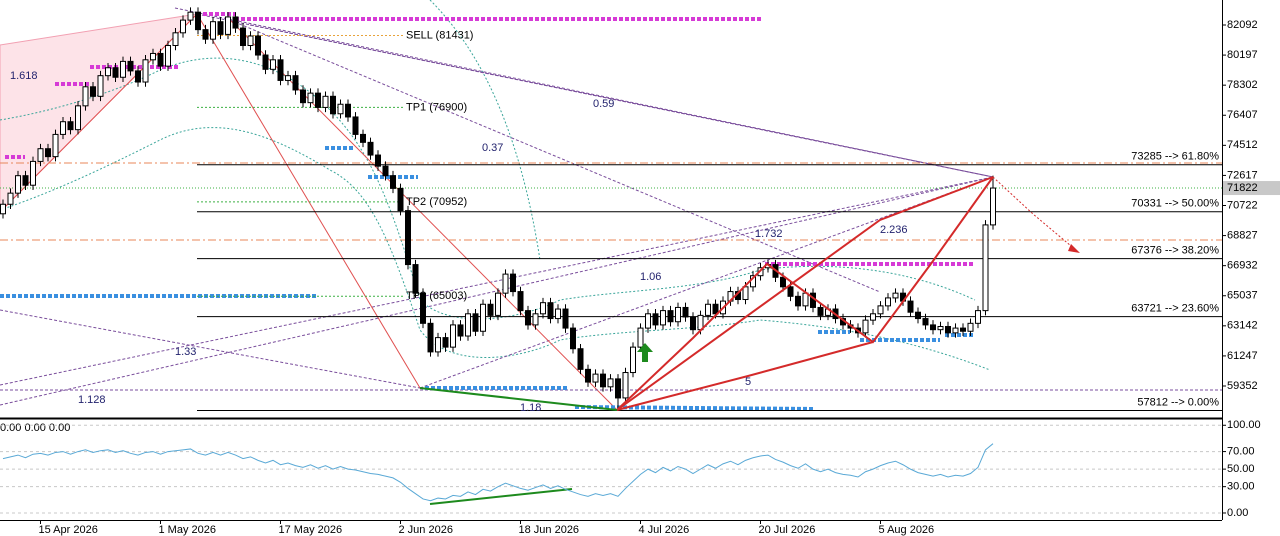  I want to click on y-tick-label: 82092, so click(1242, 25).